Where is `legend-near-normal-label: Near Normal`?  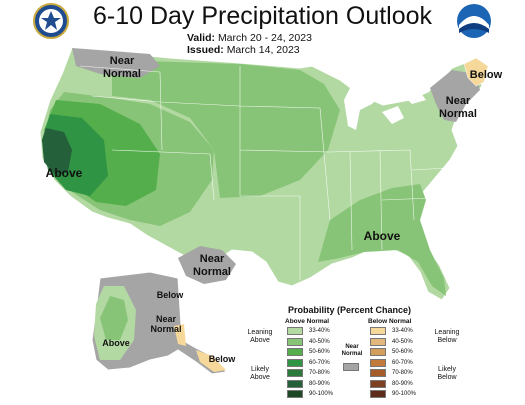
legend-near-normal-label: Near Normal is located at coordinates (352, 350).